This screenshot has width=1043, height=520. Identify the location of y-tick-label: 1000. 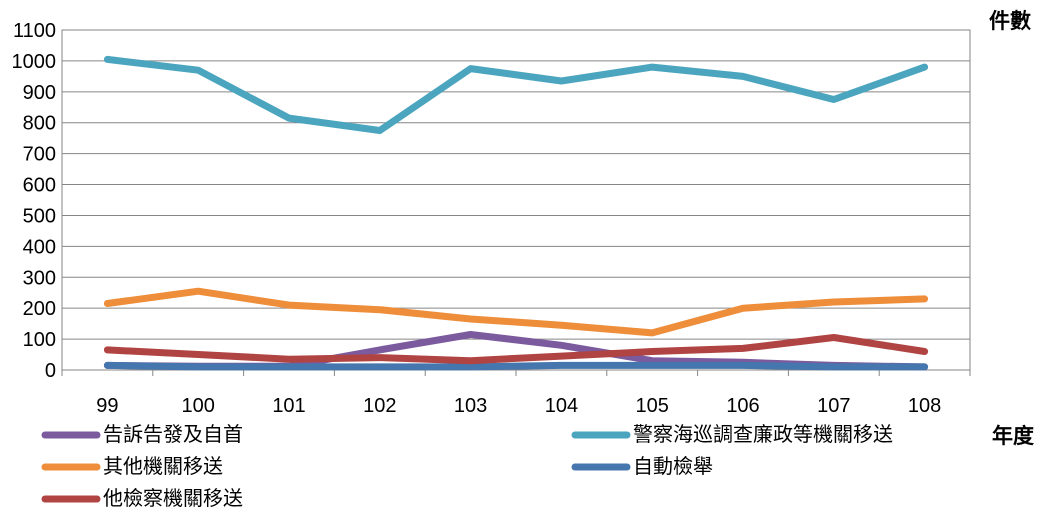
(34, 62).